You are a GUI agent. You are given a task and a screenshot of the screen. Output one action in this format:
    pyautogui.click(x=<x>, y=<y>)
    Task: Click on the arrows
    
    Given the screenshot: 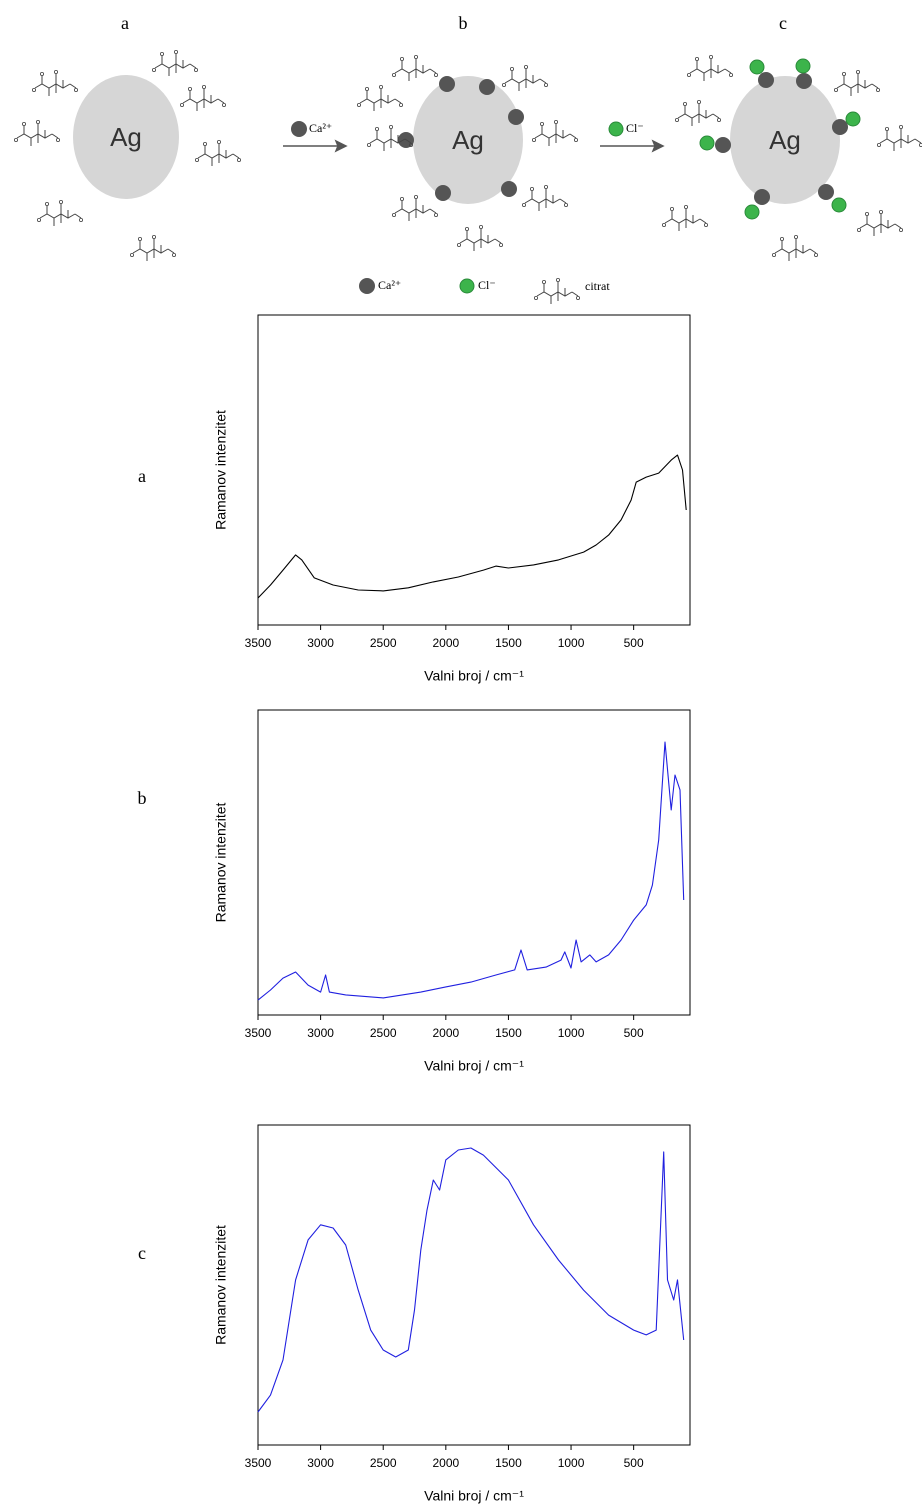 What is the action you would take?
    pyautogui.click(x=474, y=146)
    